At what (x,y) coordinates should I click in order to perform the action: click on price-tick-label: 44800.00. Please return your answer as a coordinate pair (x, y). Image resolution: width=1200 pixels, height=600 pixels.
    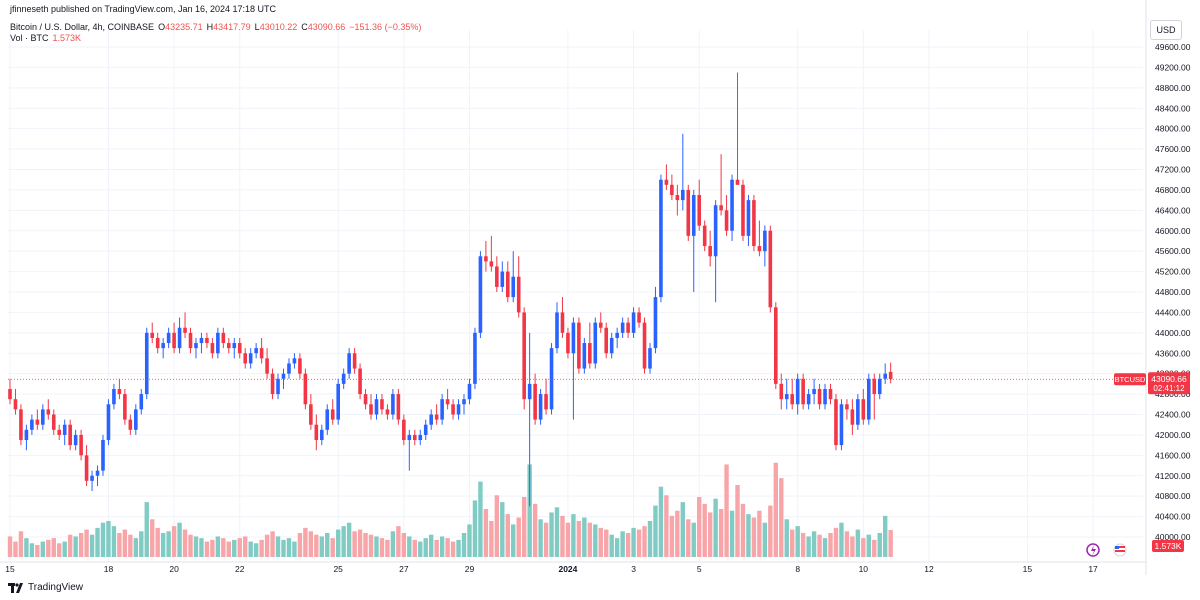
    Looking at the image, I should click on (1173, 292).